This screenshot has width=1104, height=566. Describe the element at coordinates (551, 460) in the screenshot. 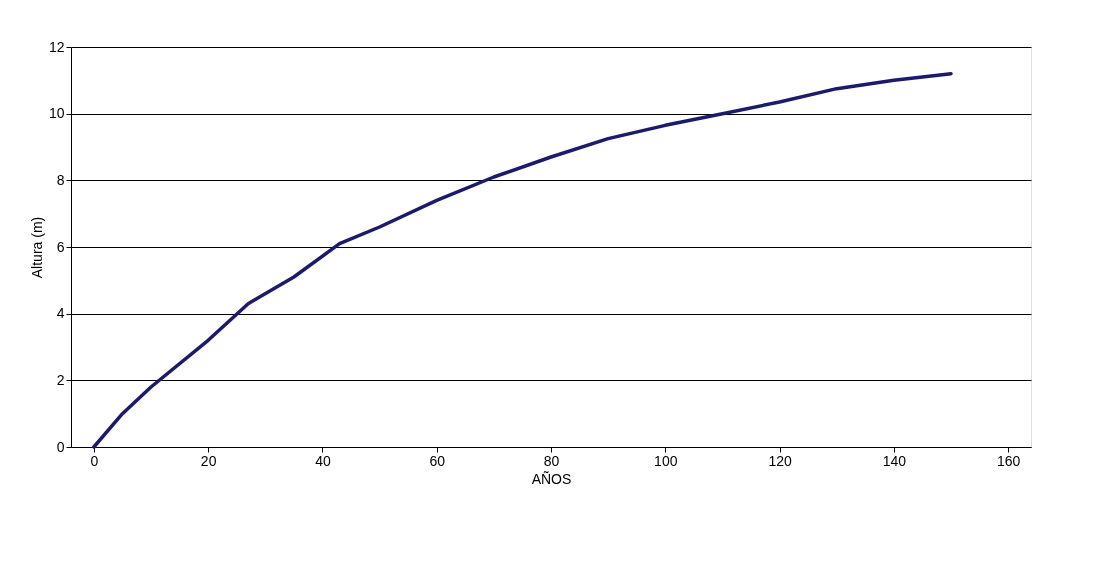

I see `x-tick-label: 80` at that location.